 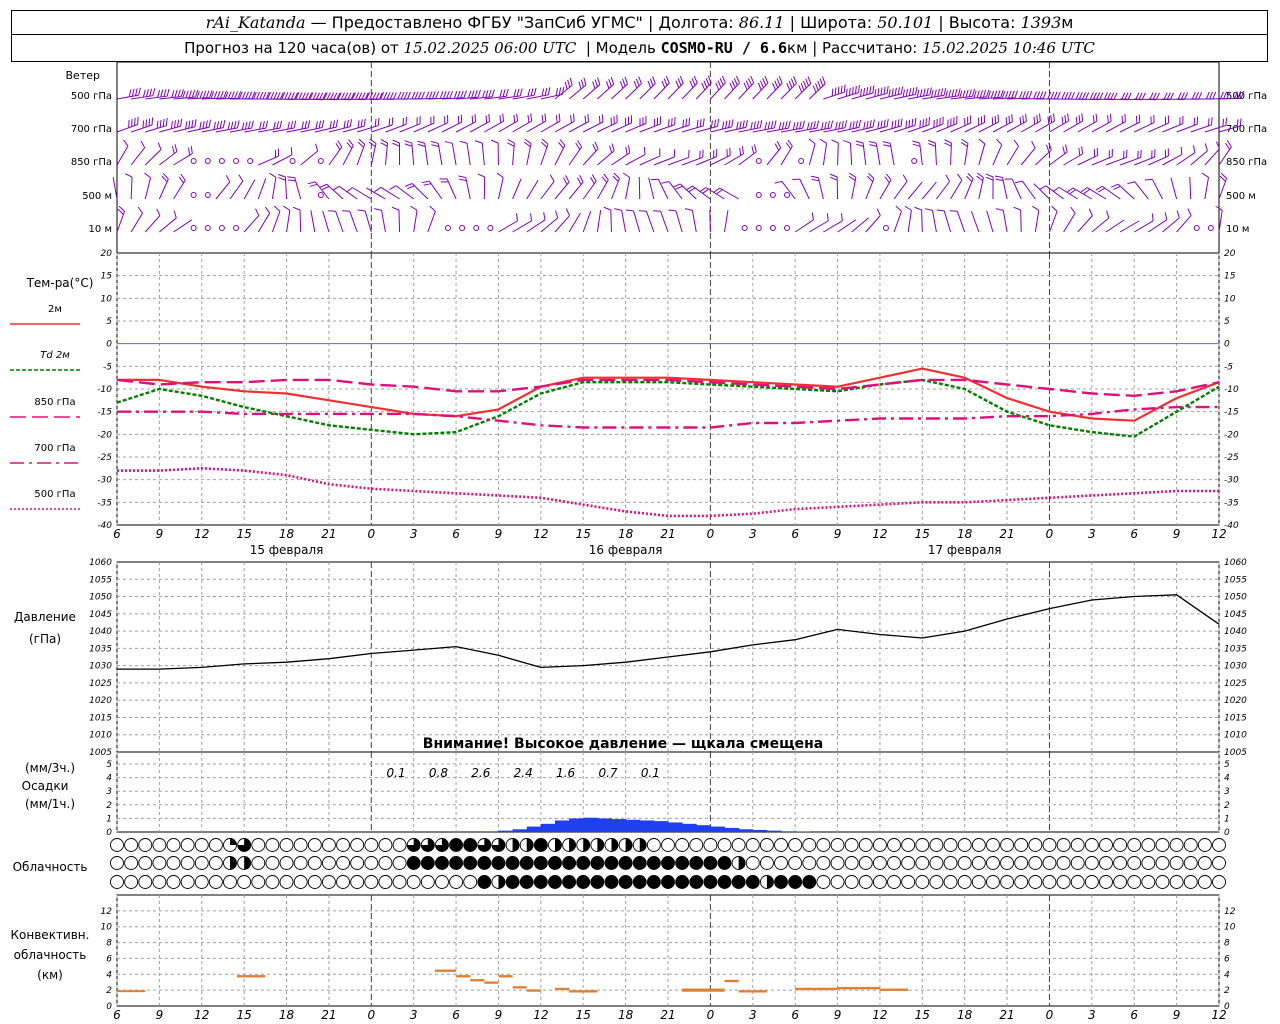 What do you see at coordinates (100, 563) in the screenshot?
I see `pressure-ytick-left: 1060` at bounding box center [100, 563].